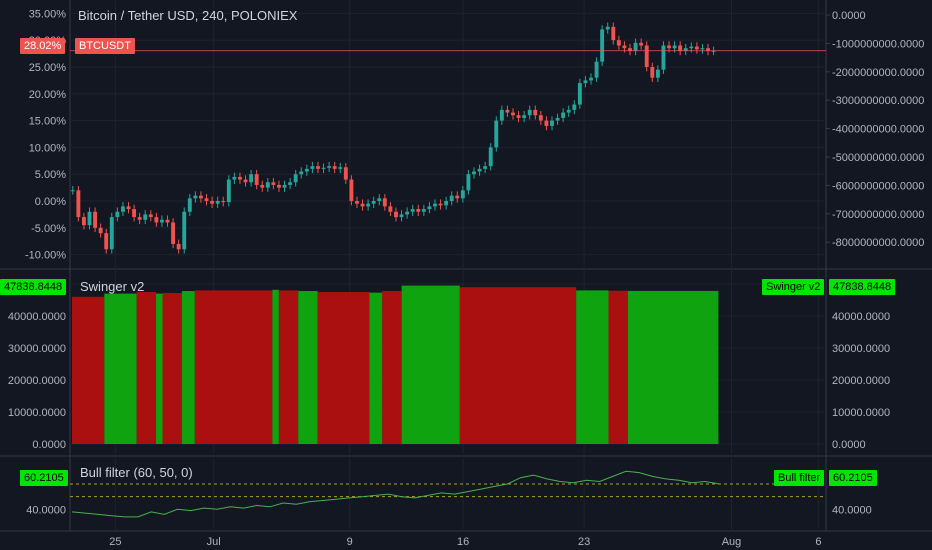 This screenshot has height=550, width=932. Describe the element at coordinates (732, 542) in the screenshot. I see `x-tick-label: Aug` at that location.